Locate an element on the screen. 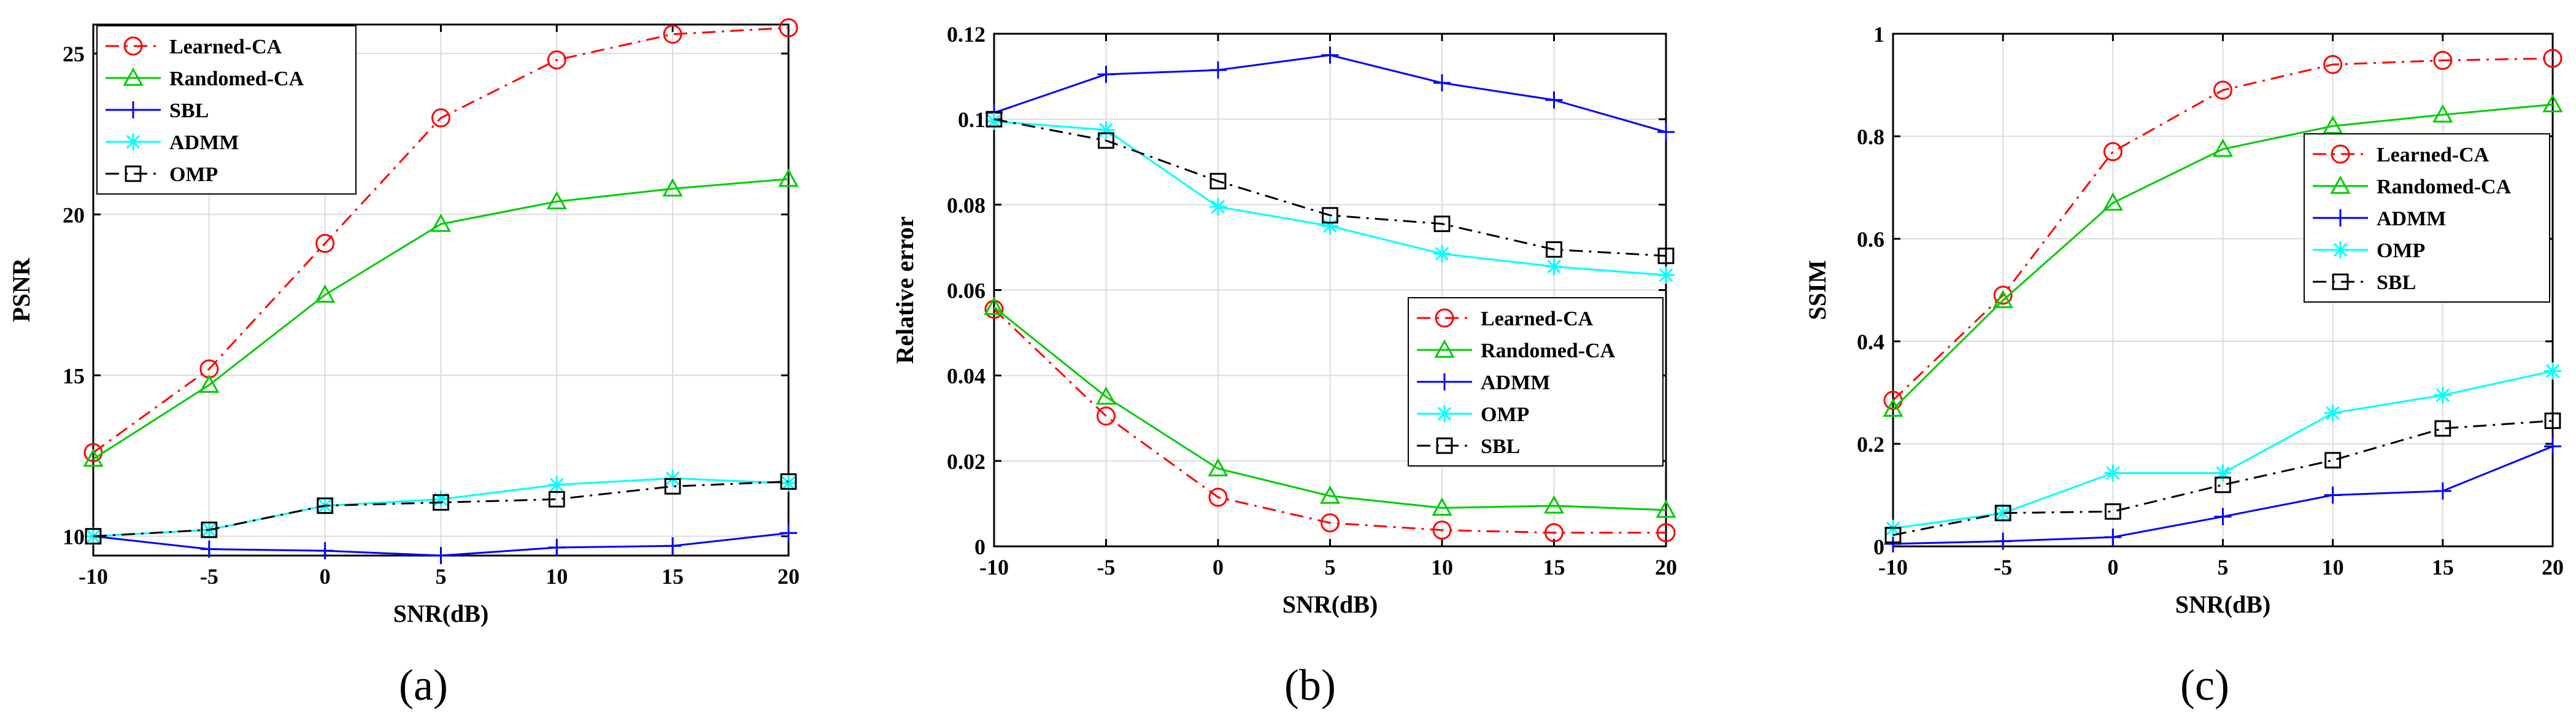  legend-label: ADMM is located at coordinates (1515, 382).